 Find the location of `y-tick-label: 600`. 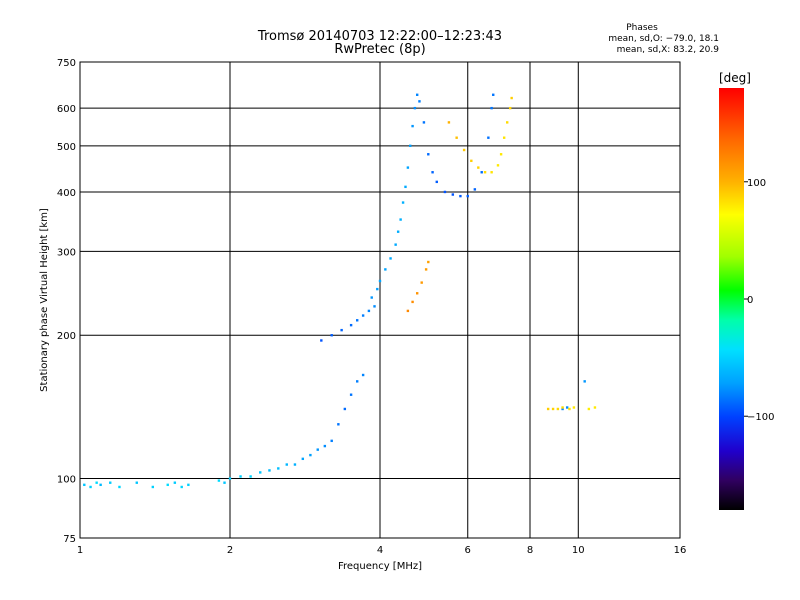

y-tick-label: 600 is located at coordinates (66, 109).